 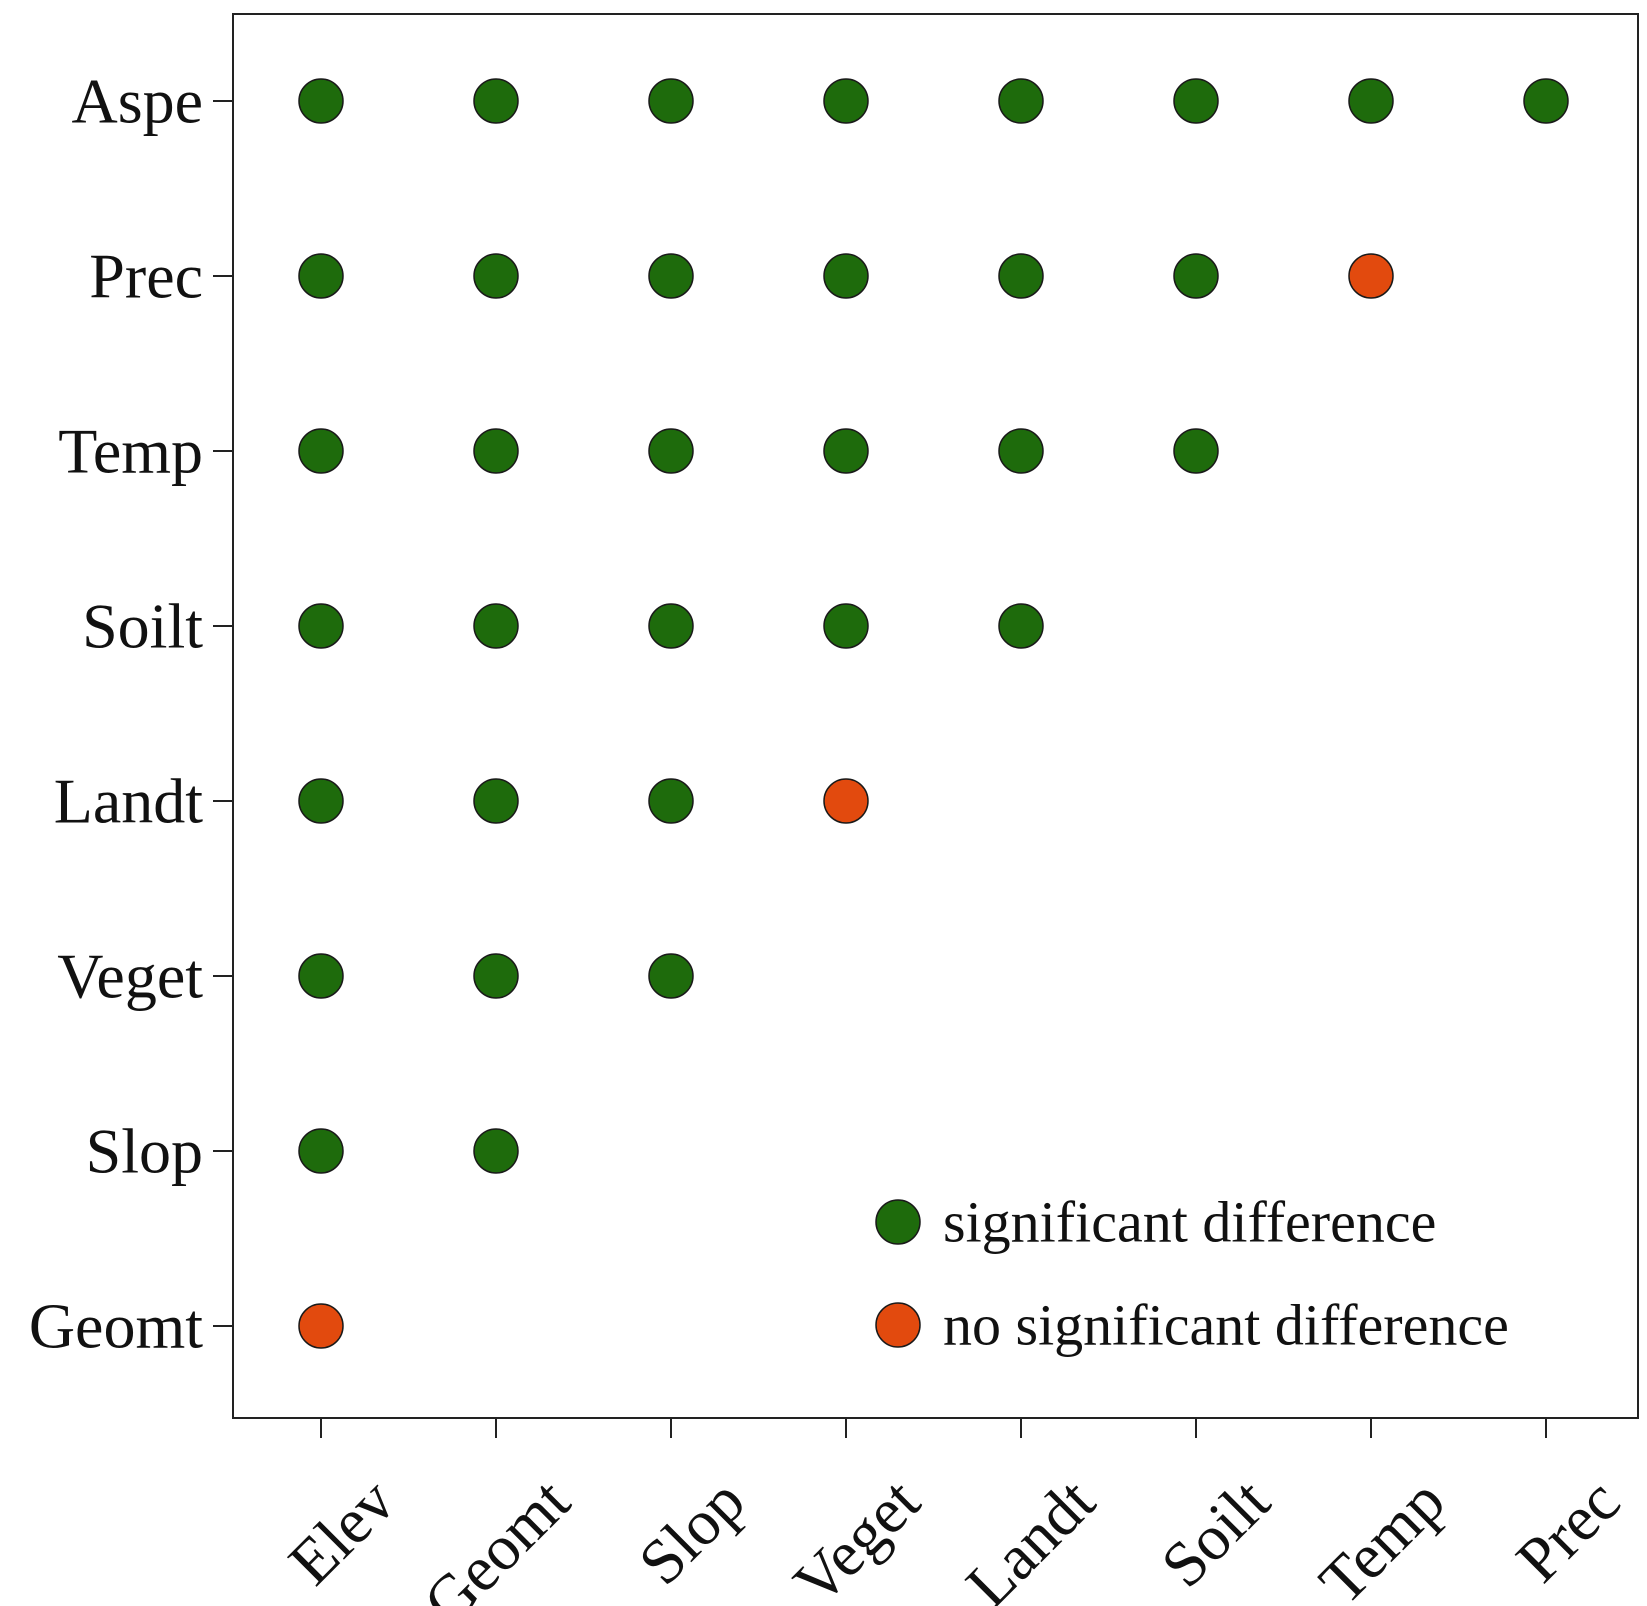 What do you see at coordinates (497, 1535) in the screenshot?
I see `x-tick-label: Geomt` at bounding box center [497, 1535].